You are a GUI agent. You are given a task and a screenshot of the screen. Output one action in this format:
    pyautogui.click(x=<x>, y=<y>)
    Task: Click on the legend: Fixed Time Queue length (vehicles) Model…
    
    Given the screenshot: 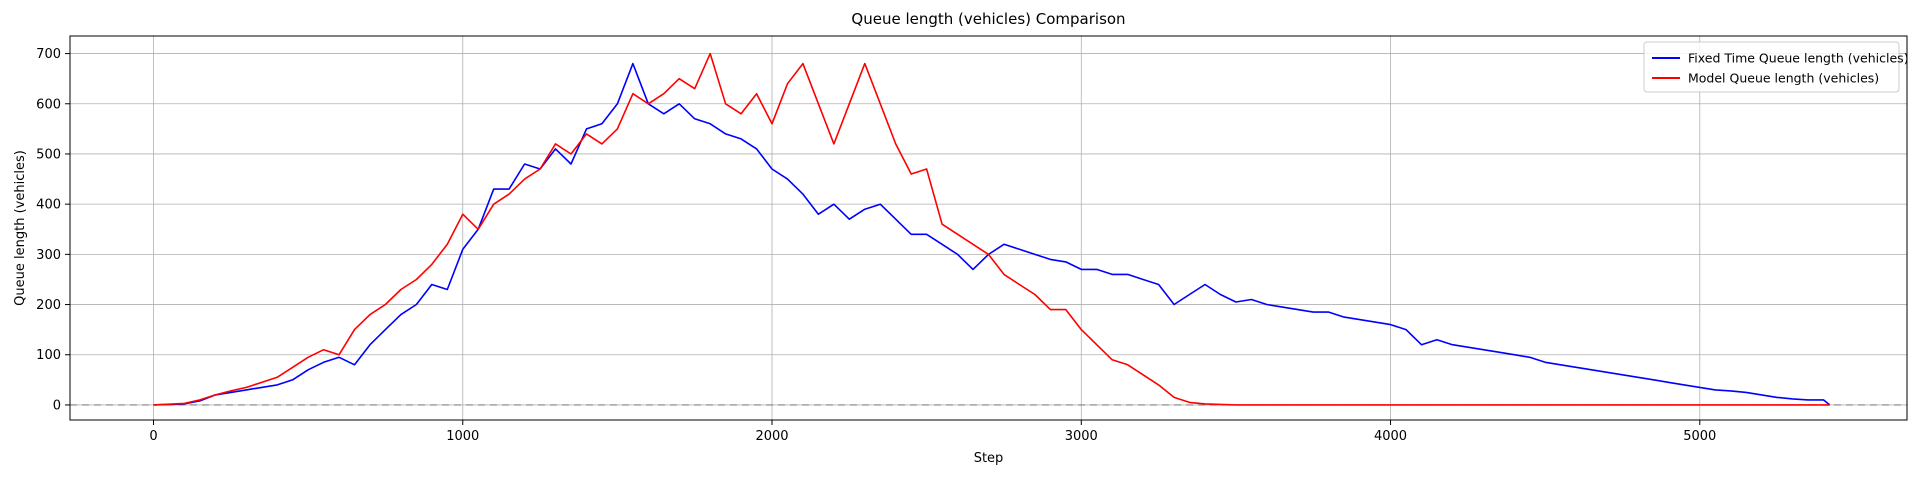 What is the action you would take?
    pyautogui.click(x=1776, y=67)
    